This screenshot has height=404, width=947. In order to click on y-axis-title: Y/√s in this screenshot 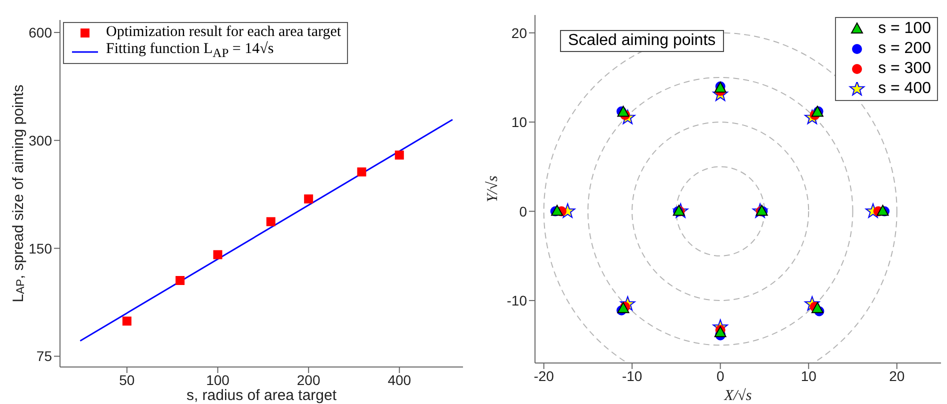, I will do `click(493, 189)`.